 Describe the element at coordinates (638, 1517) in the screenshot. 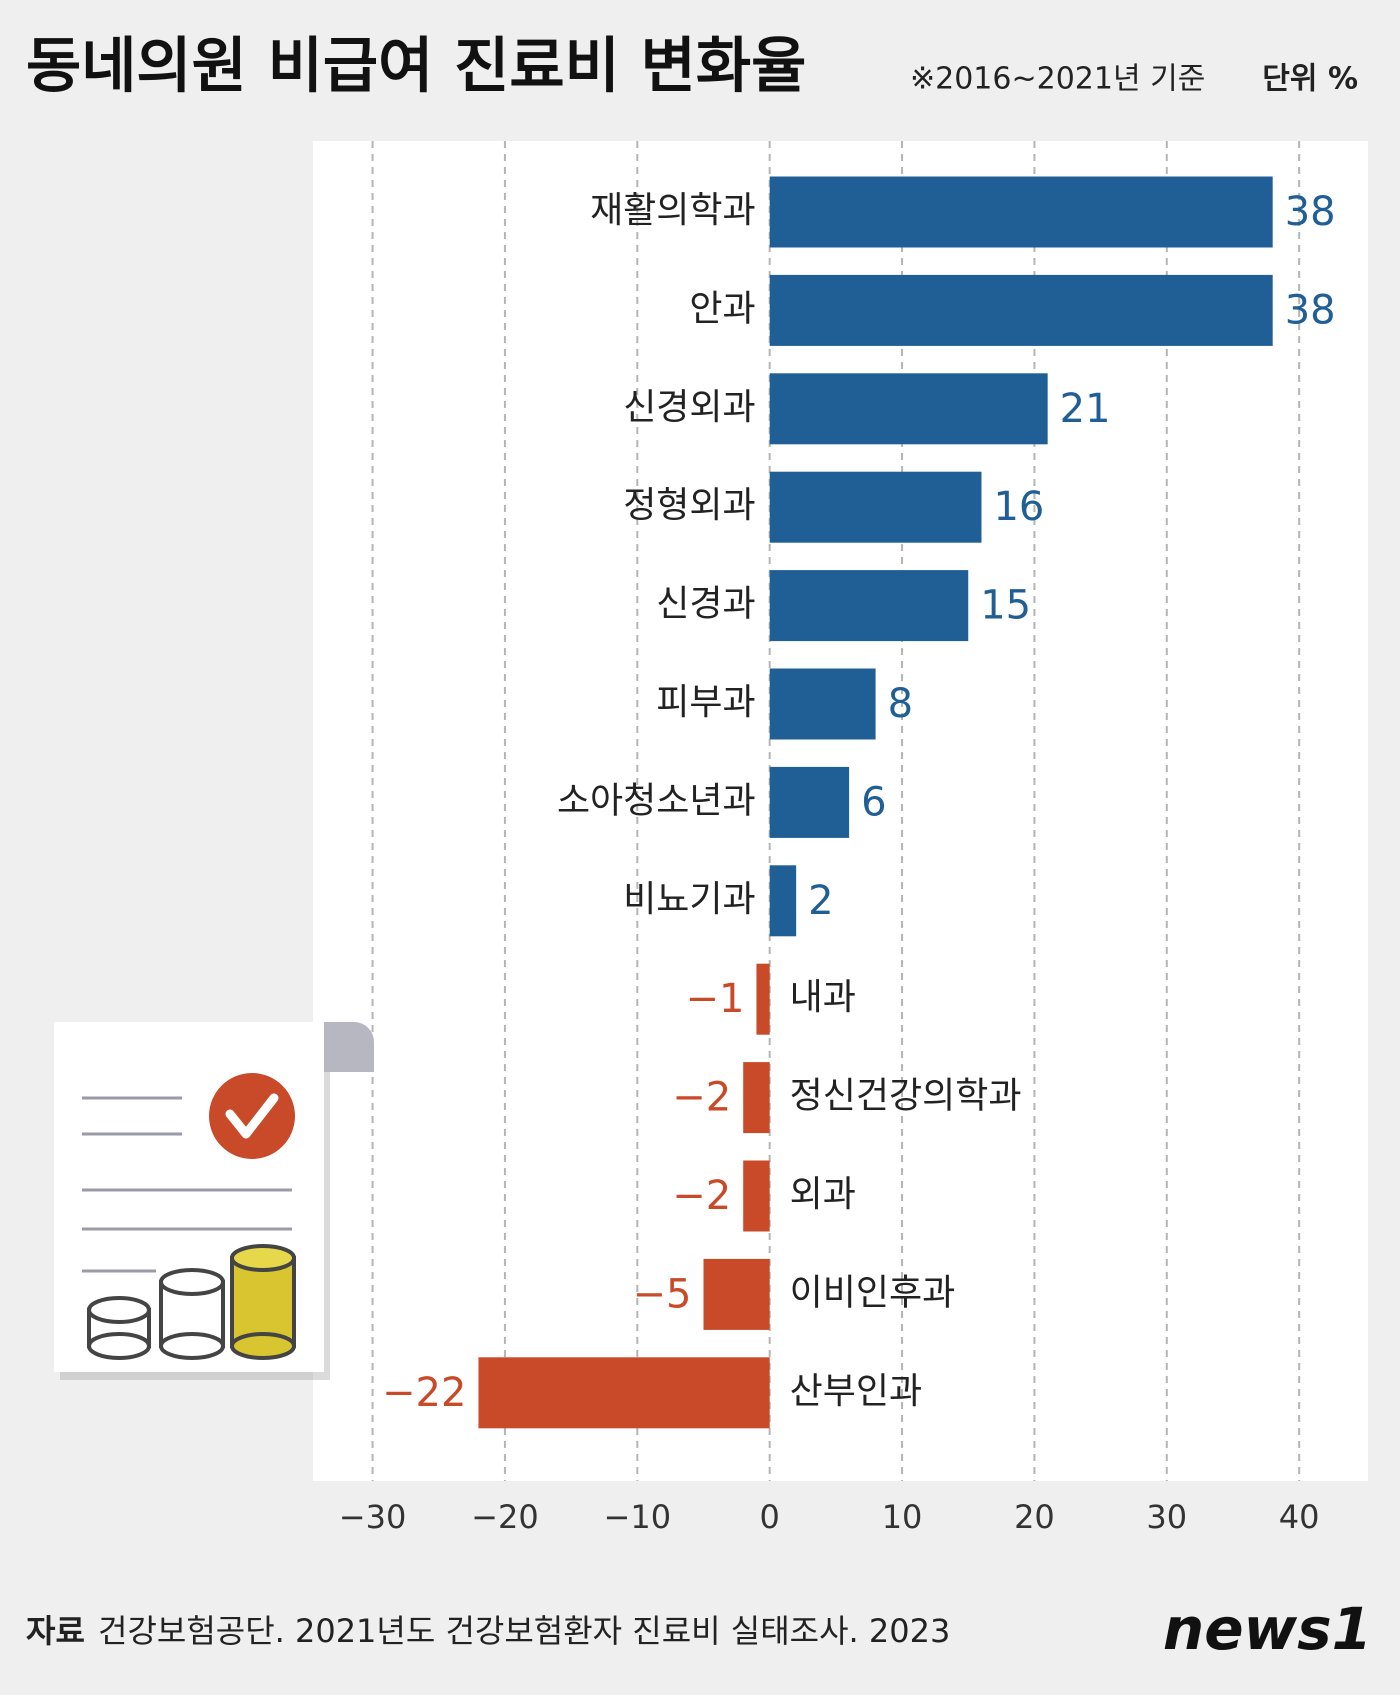

I see `x-tick-label: −10` at that location.